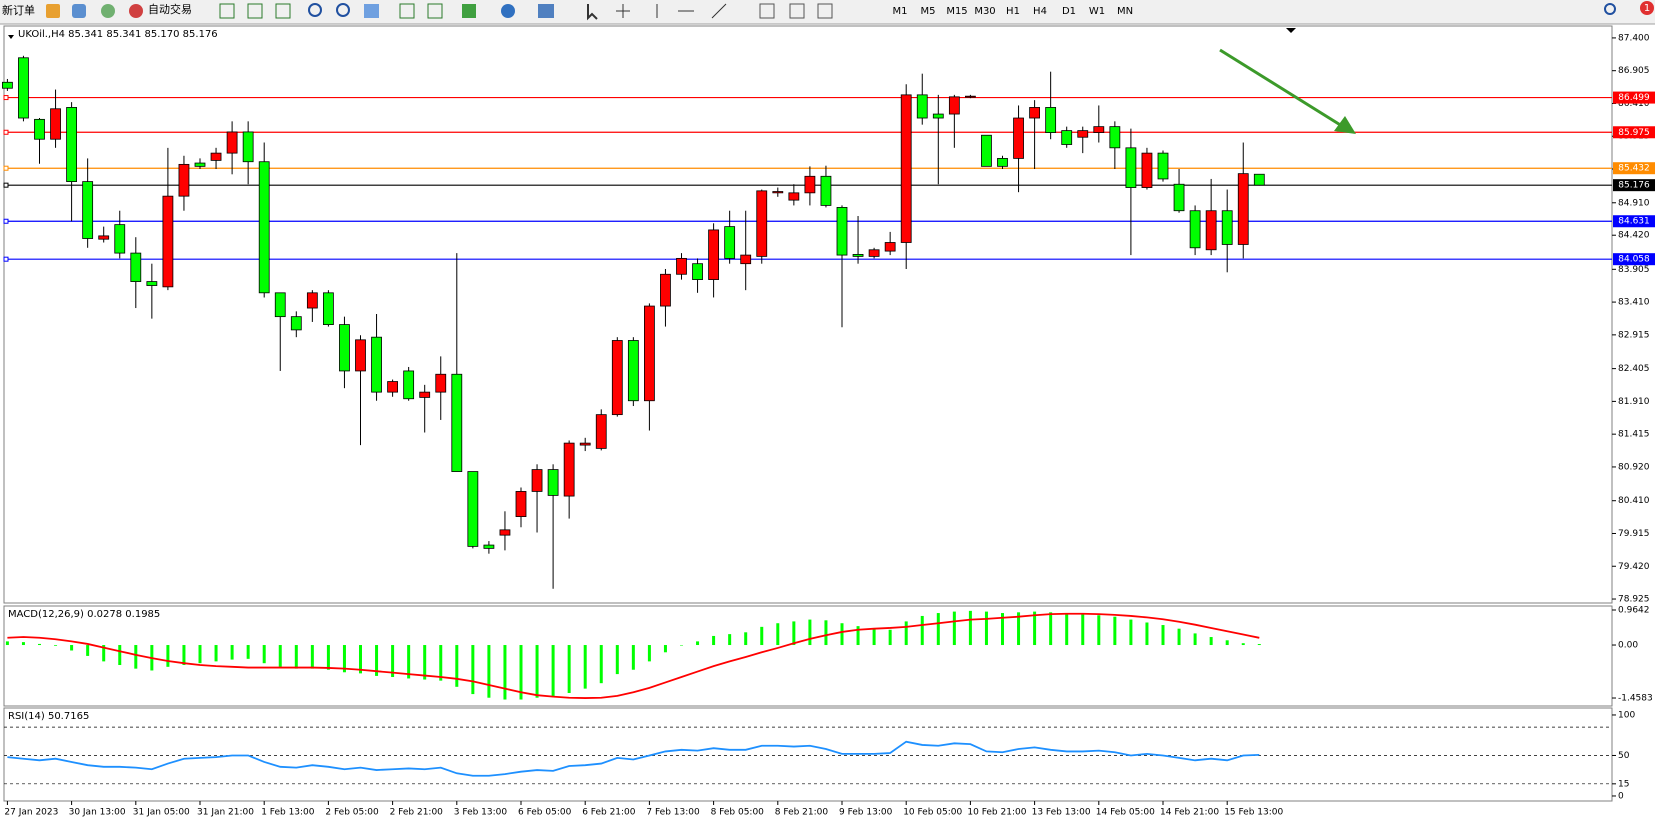 This screenshot has height=825, width=1655. What do you see at coordinates (738, 813) in the screenshot?
I see `x-tick-label: 8 Feb 05:00` at bounding box center [738, 813].